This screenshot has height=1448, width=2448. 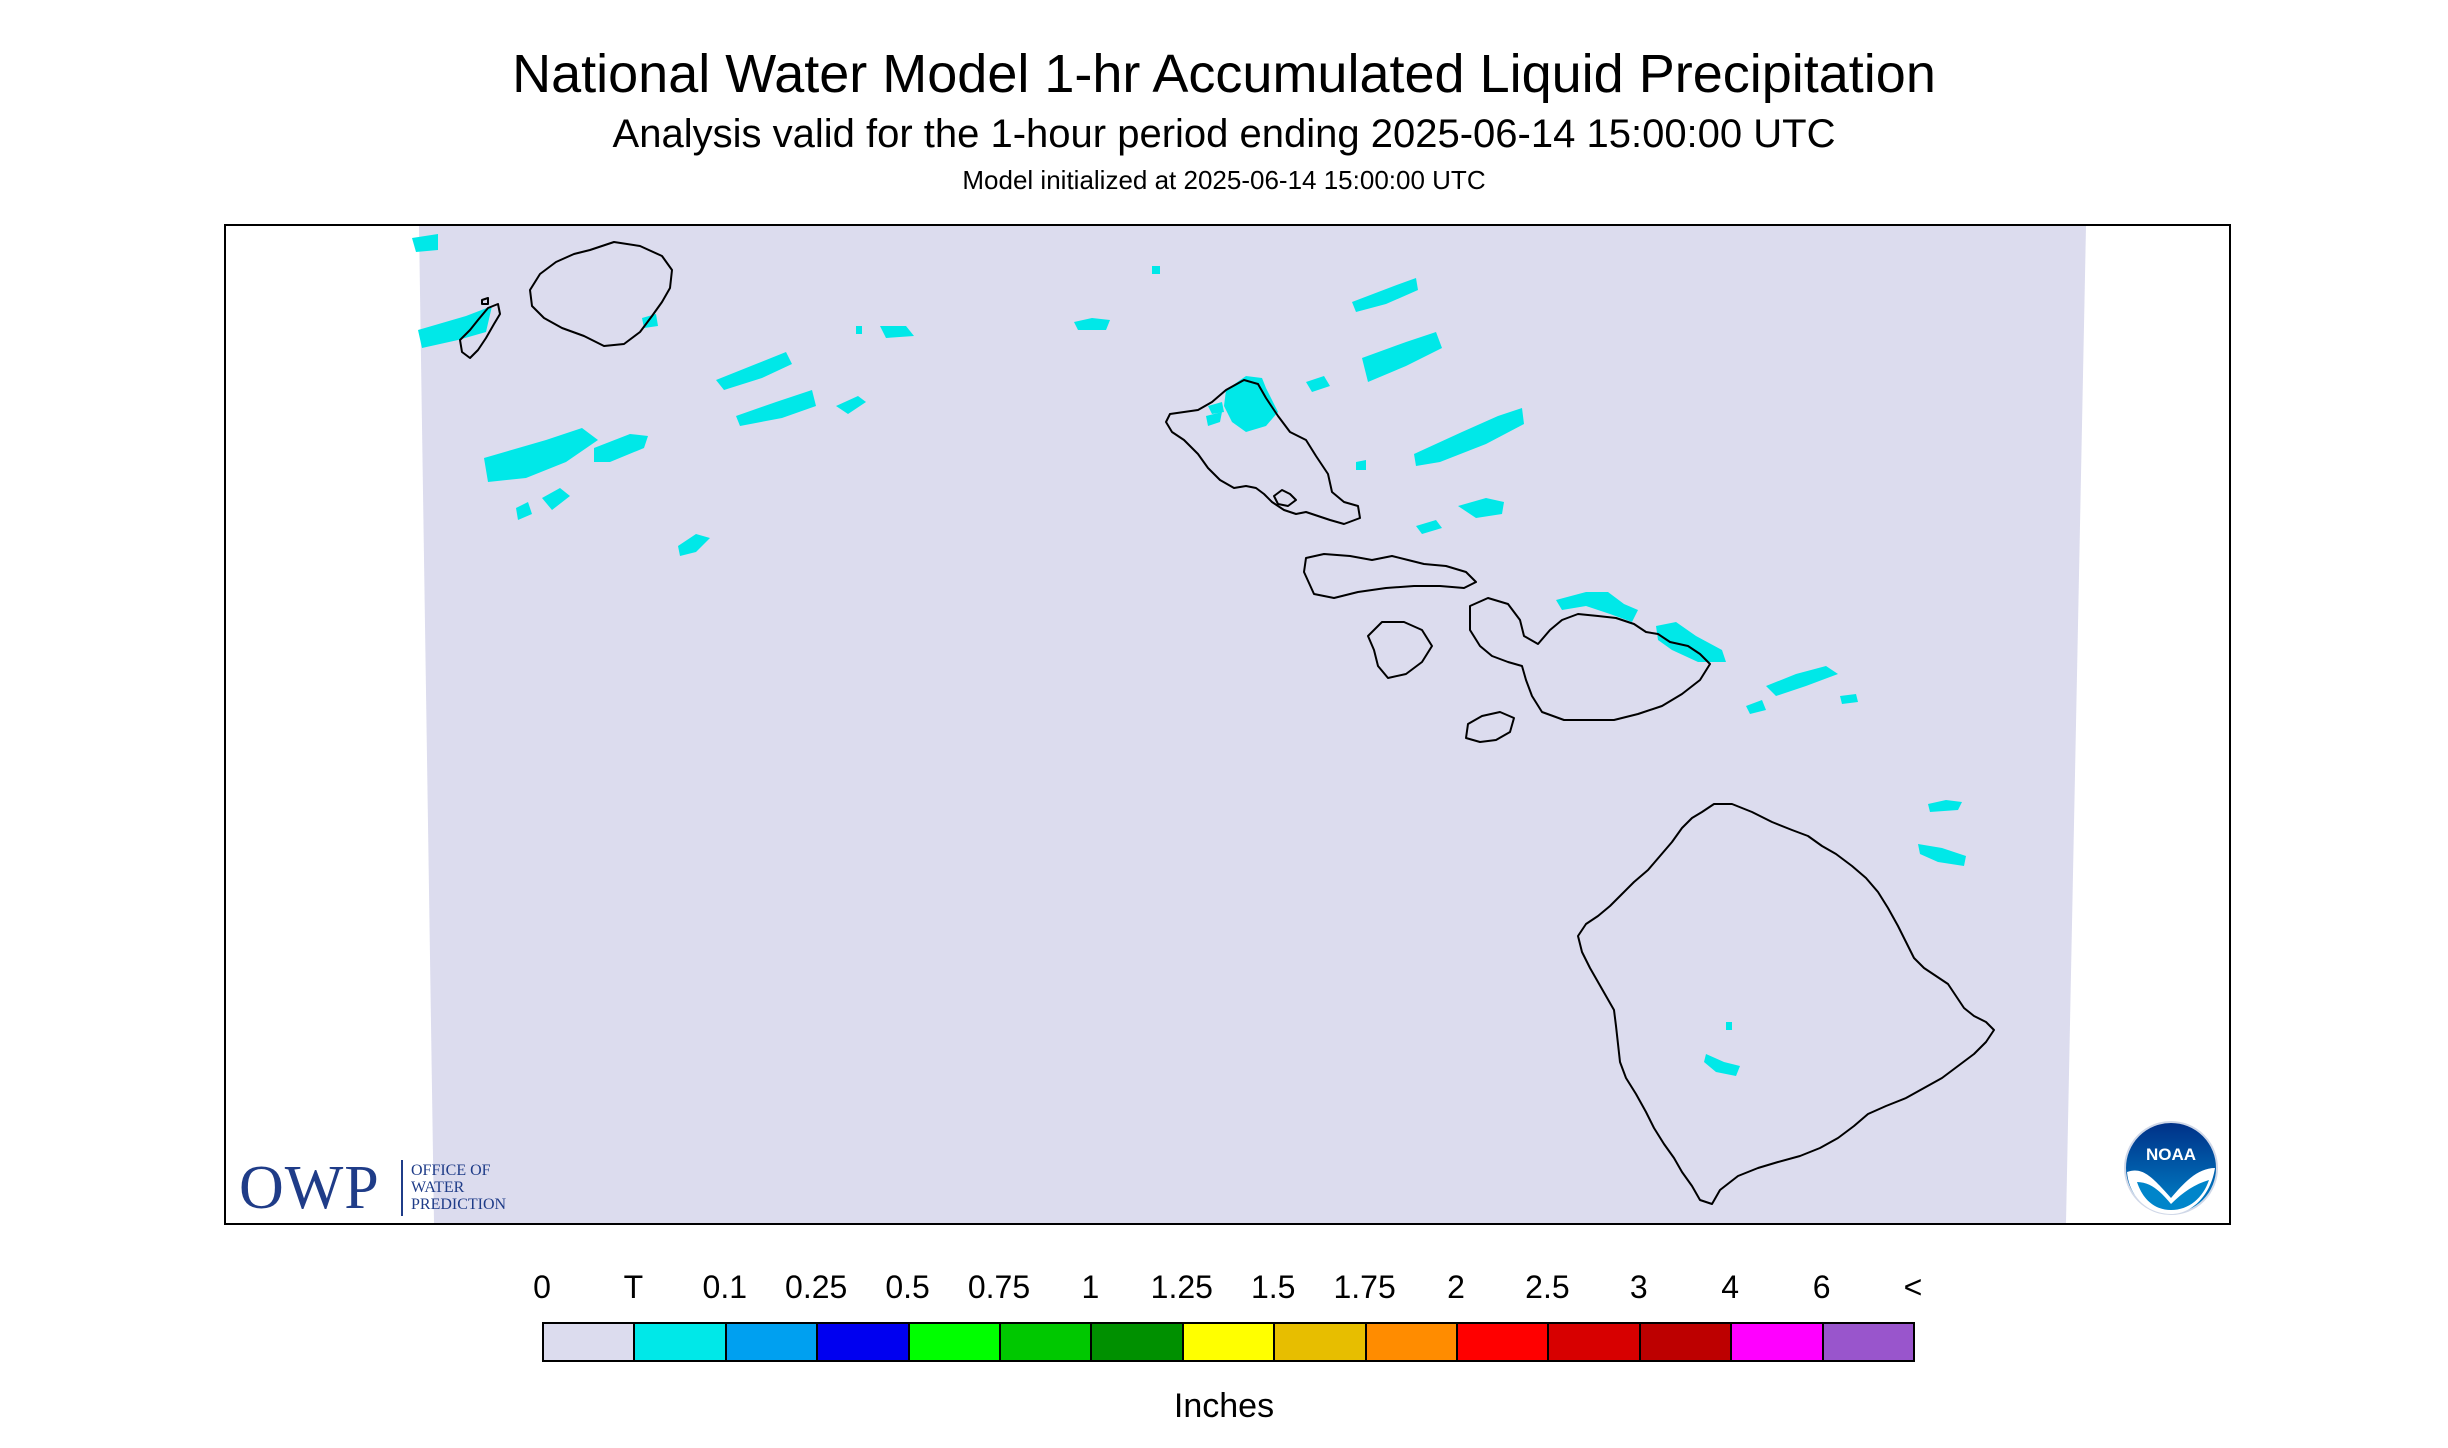 I want to click on coastline-hawaii, so click(x=1786, y=1004).